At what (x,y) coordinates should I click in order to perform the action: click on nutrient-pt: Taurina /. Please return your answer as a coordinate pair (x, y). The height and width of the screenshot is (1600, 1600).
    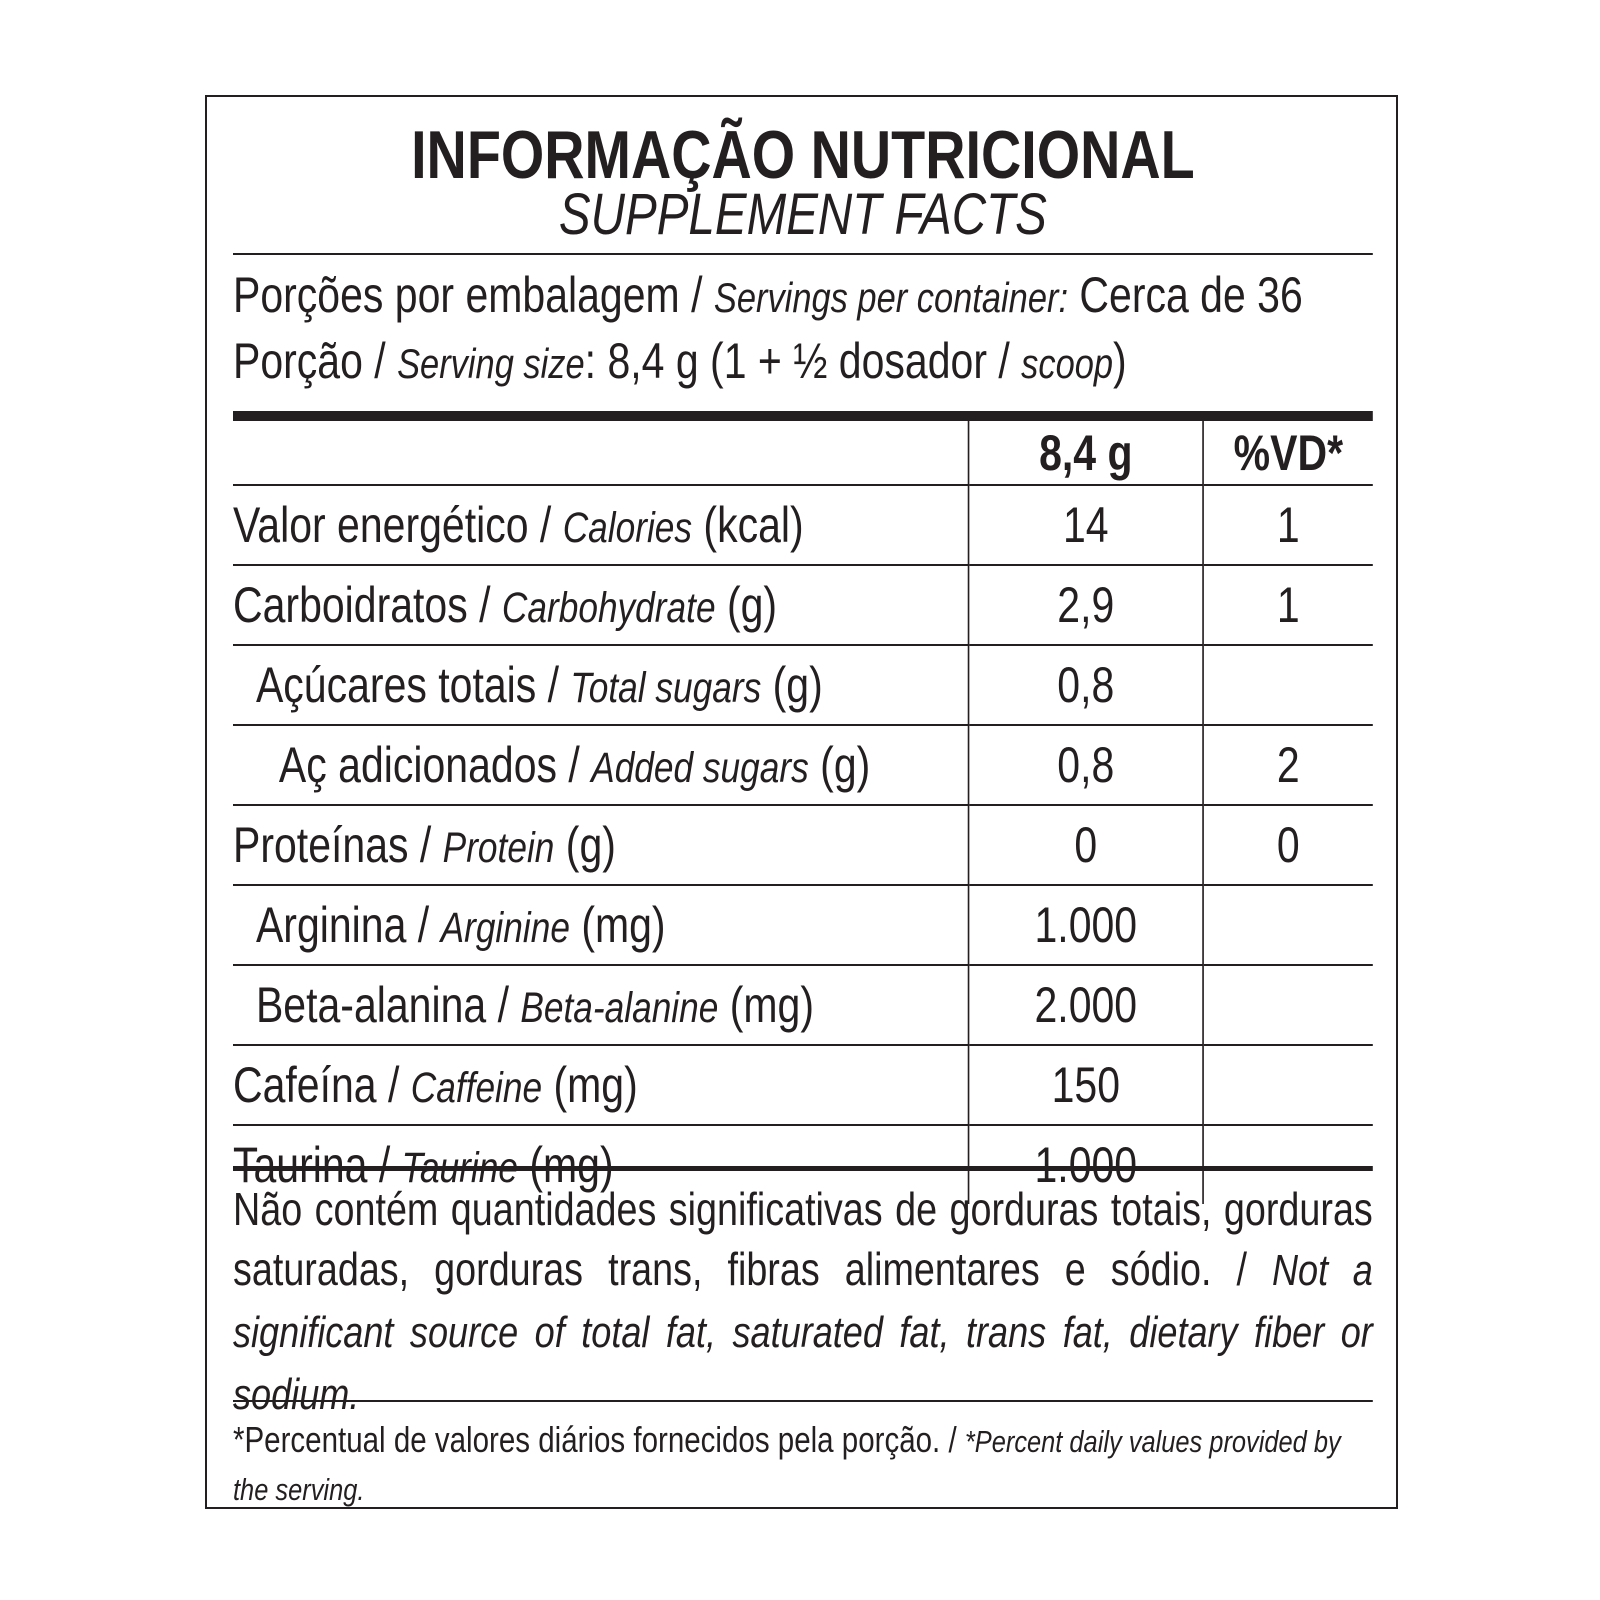
    Looking at the image, I should click on (317, 1165).